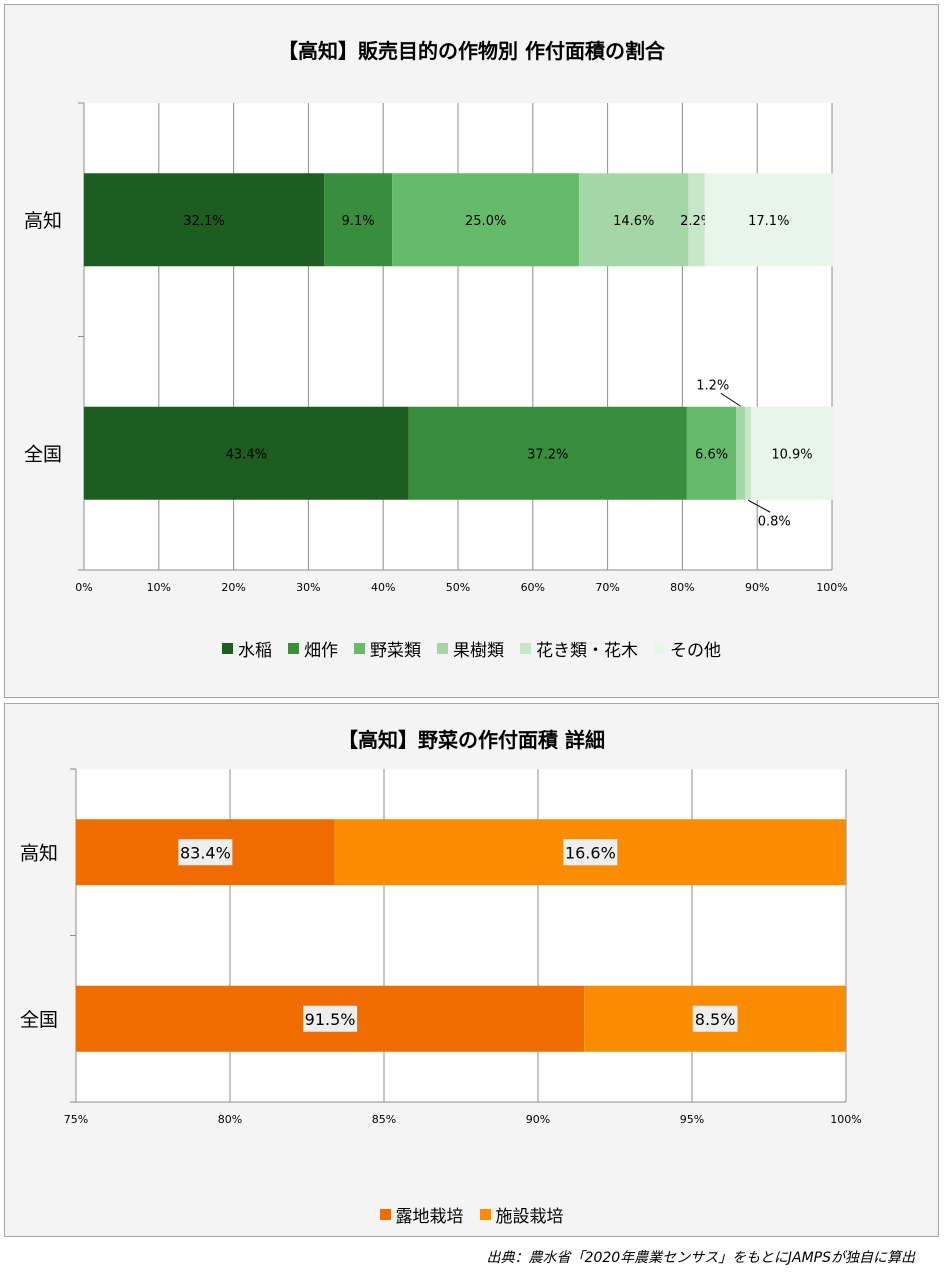  I want to click on legend-item: 施設栽培, so click(521, 1214).